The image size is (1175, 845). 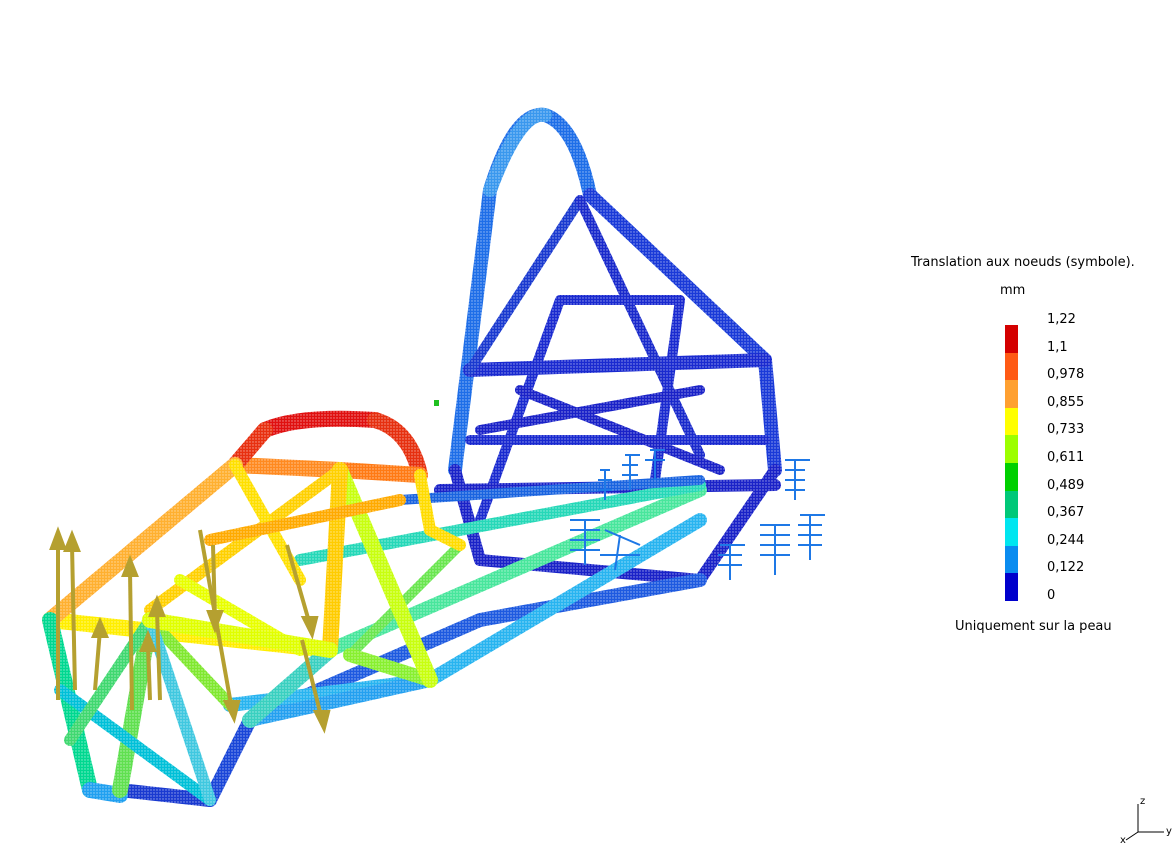 What do you see at coordinates (1057, 347) in the screenshot?
I see `legend-tick-label: 1,1` at bounding box center [1057, 347].